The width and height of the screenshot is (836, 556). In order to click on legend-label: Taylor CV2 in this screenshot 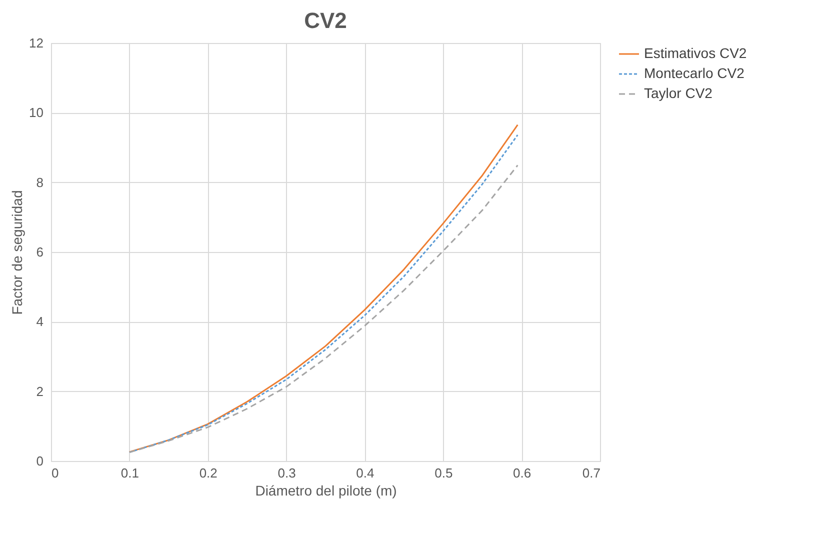, I will do `click(678, 93)`.